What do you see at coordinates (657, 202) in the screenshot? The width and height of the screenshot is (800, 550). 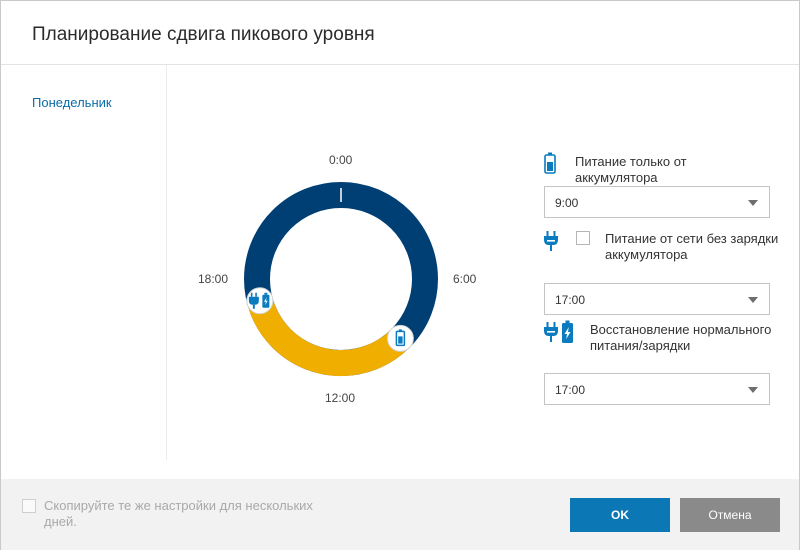 I see `battery-only-time-select: 9:00` at bounding box center [657, 202].